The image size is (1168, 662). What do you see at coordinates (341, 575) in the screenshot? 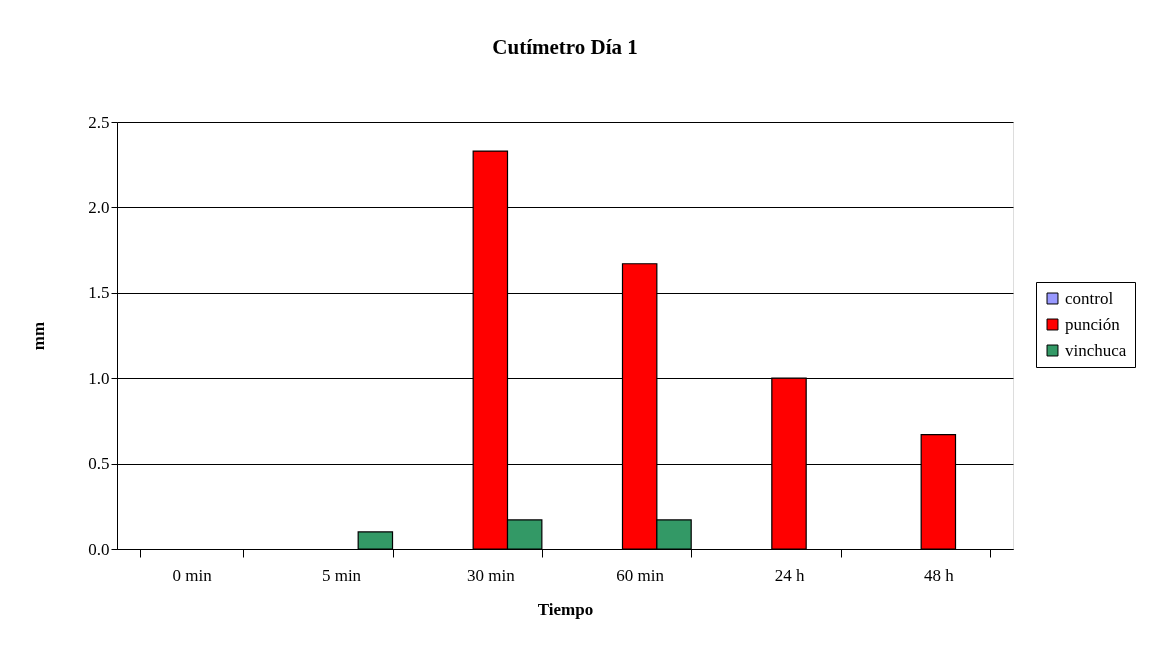
I see `x-tick-label: 5 min` at bounding box center [341, 575].